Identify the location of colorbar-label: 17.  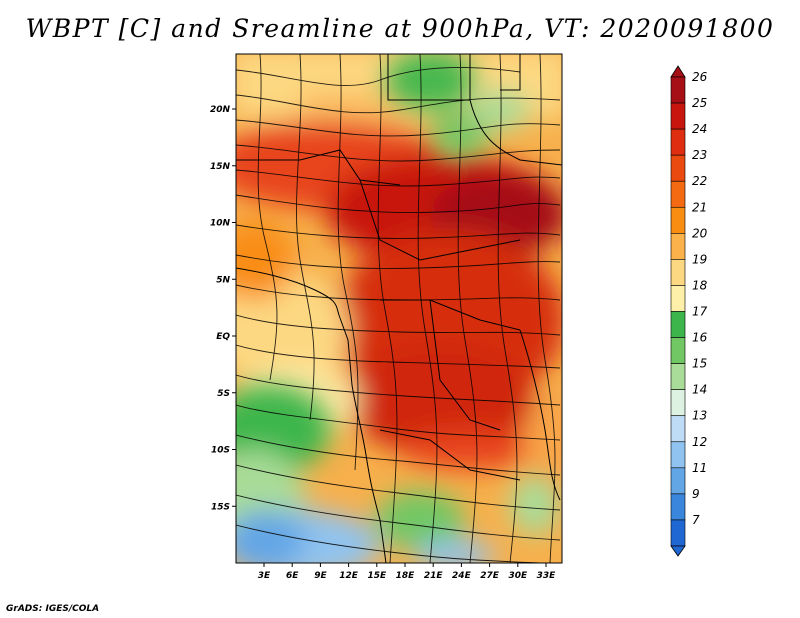
(700, 312).